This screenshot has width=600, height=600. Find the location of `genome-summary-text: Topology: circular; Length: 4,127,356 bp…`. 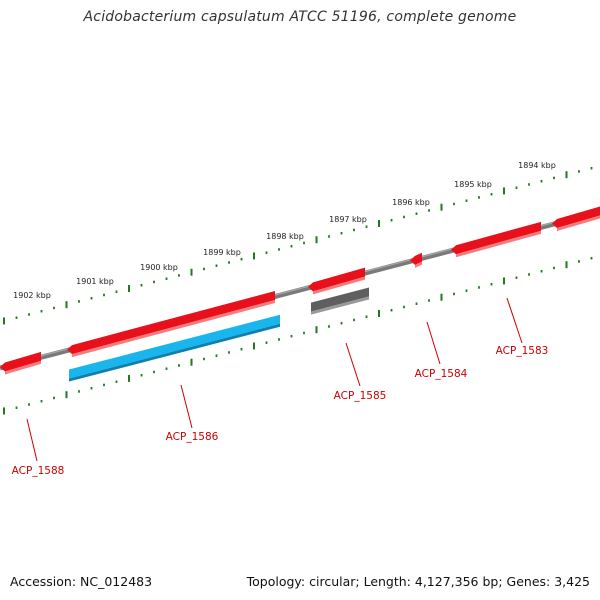

genome-summary-text: Topology: circular; Length: 4,127,356 bp… is located at coordinates (418, 581).